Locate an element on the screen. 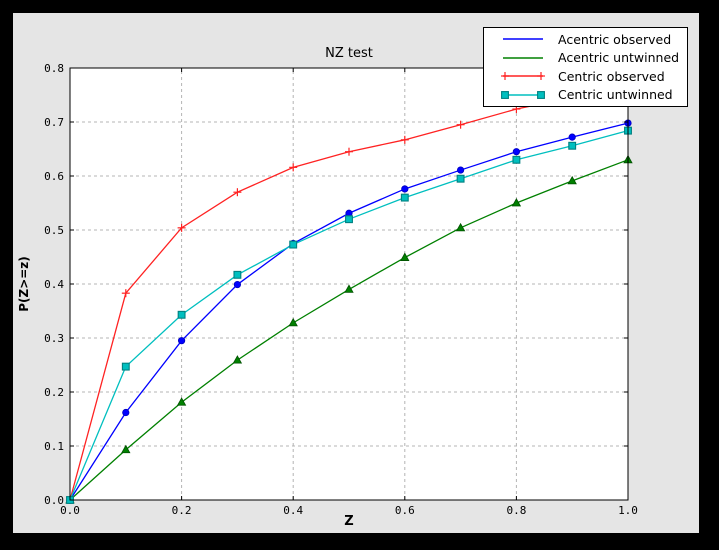 Image resolution: width=719 pixels, height=550 pixels. legend-item-centric-observed: Centric observed is located at coordinates (585, 76).